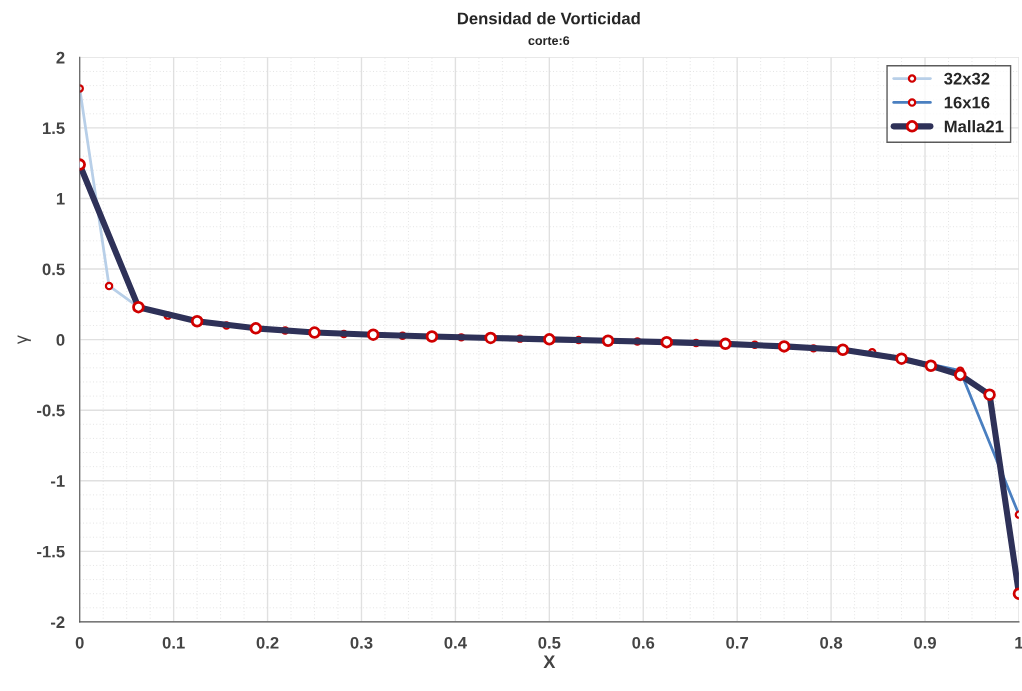  What do you see at coordinates (549, 41) in the screenshot?
I see `chart-subtitle: corte:6` at bounding box center [549, 41].